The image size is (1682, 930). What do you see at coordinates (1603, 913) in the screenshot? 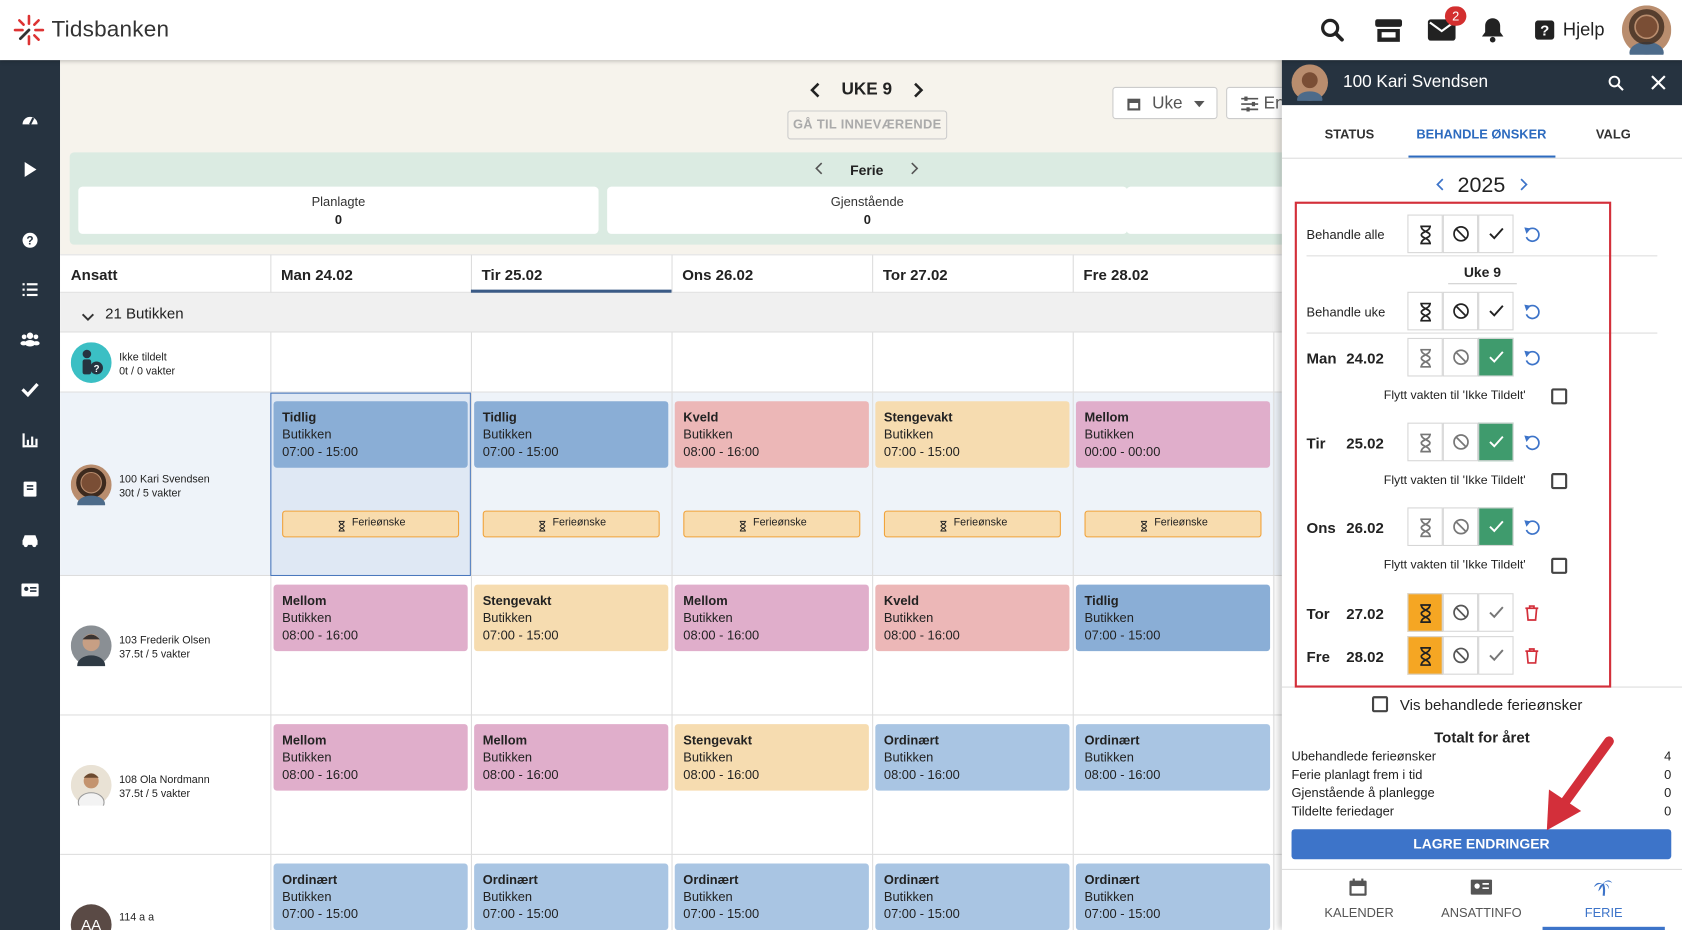
I see `bottom-tab: FERIE` at bounding box center [1603, 913].